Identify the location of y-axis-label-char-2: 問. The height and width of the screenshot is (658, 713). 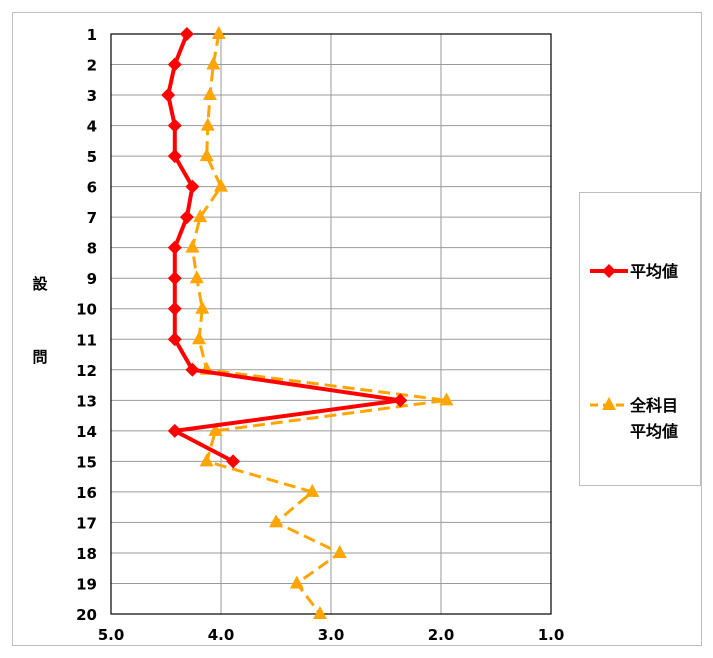
(39, 357).